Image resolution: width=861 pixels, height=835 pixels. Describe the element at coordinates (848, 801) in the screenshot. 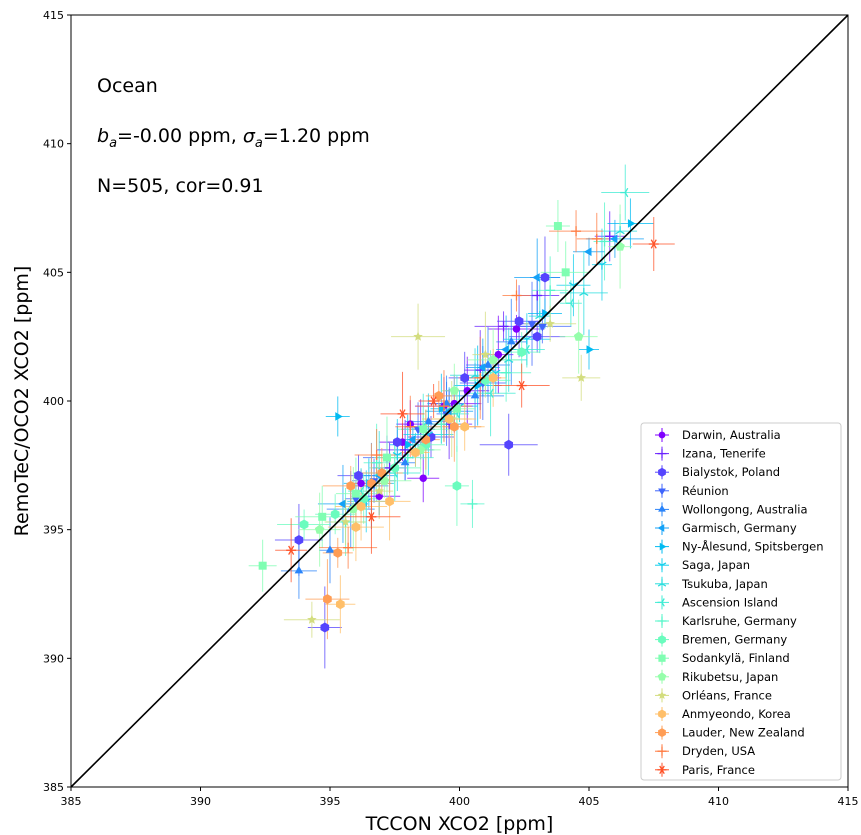

I see `x-tick-label: 415` at that location.